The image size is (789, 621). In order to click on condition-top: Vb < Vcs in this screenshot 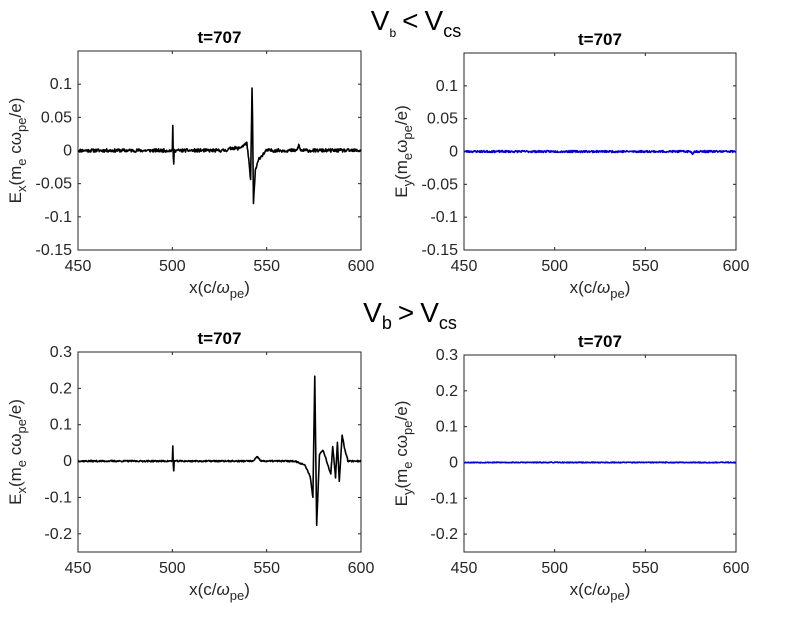, I will do `click(416, 23)`.